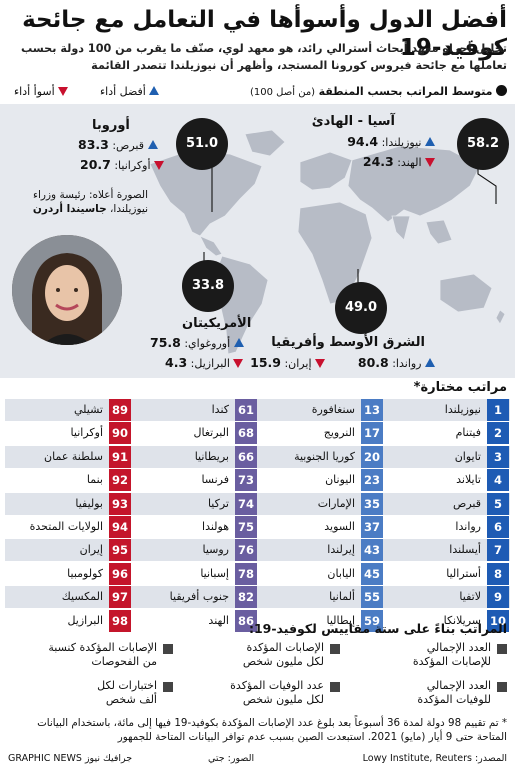 This screenshot has width=515, height=770. I want to click on measure-item: اختبارات لكل ألف شخص, so click(127, 693).